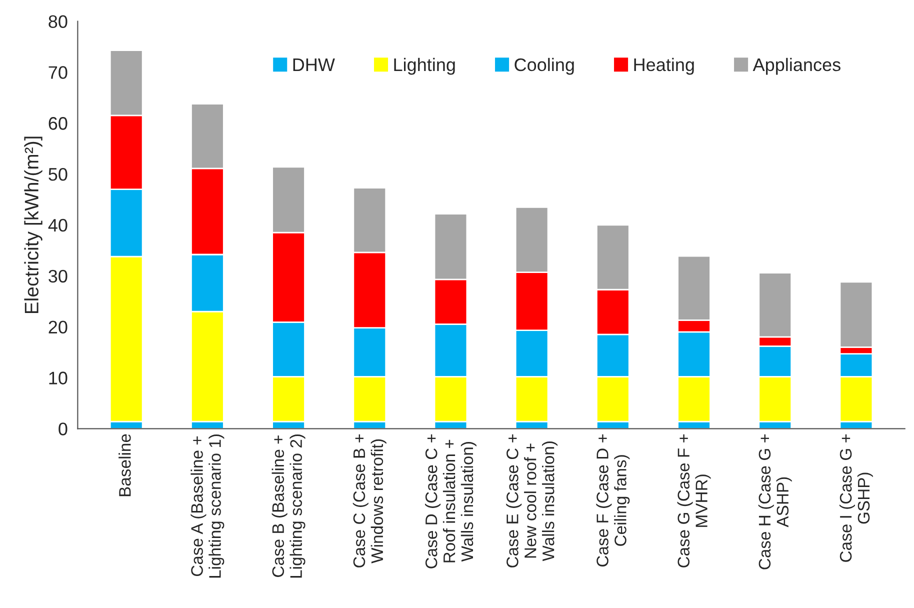 The height and width of the screenshot is (608, 914). Describe the element at coordinates (450, 501) in the screenshot. I see `x-tick-label: Case D (Case C + Roof insulation + Walls insulation)` at that location.